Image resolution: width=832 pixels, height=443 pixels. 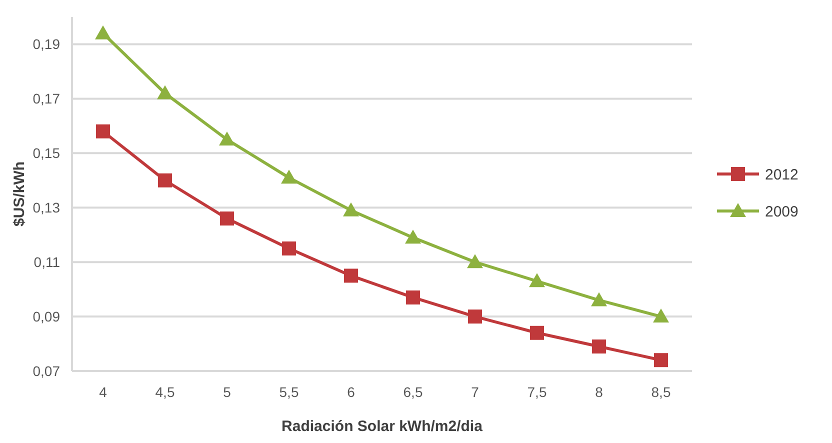 I want to click on x-tick-label: 6,5, so click(x=413, y=392).